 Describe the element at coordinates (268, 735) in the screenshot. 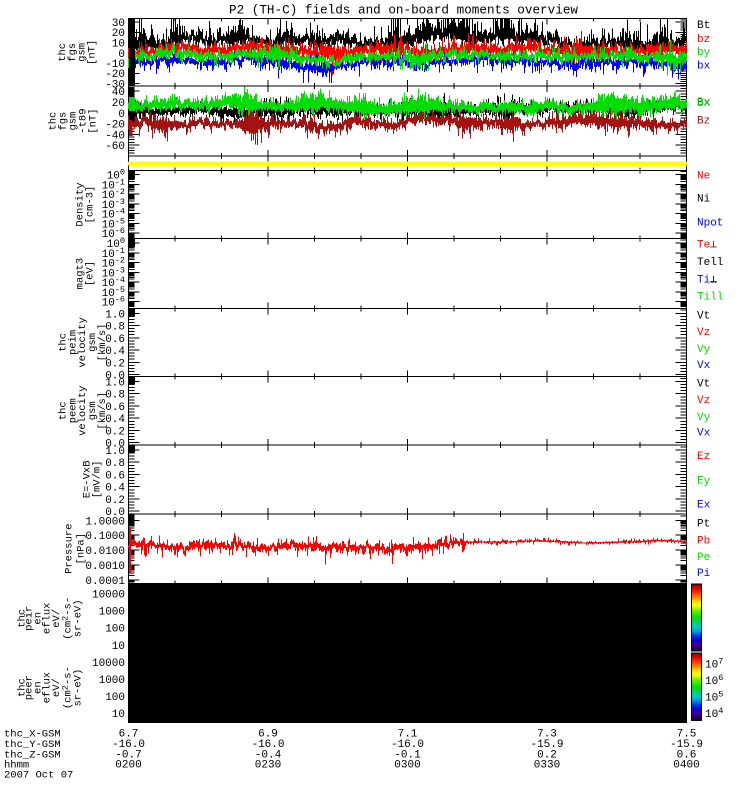

I see `svg-text: 6.9` at that location.